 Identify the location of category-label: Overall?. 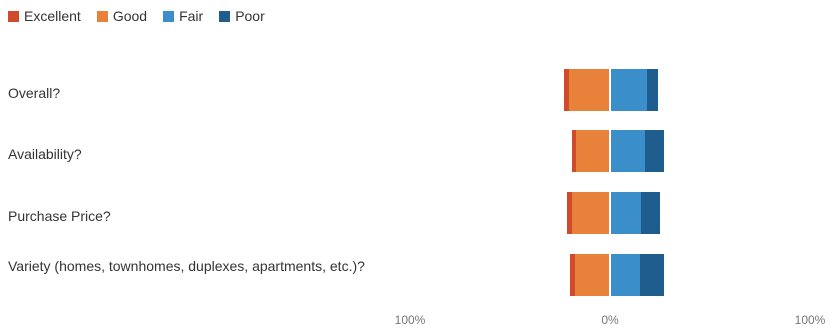
(34, 93).